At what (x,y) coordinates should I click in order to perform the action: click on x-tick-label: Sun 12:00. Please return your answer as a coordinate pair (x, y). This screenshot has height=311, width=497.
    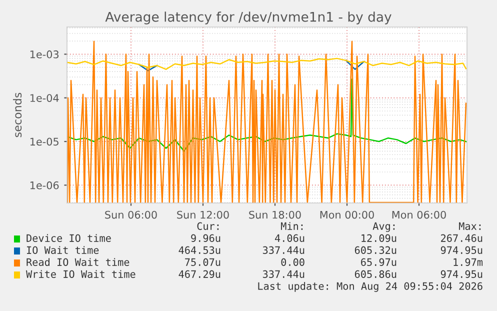
    Looking at the image, I should click on (203, 214).